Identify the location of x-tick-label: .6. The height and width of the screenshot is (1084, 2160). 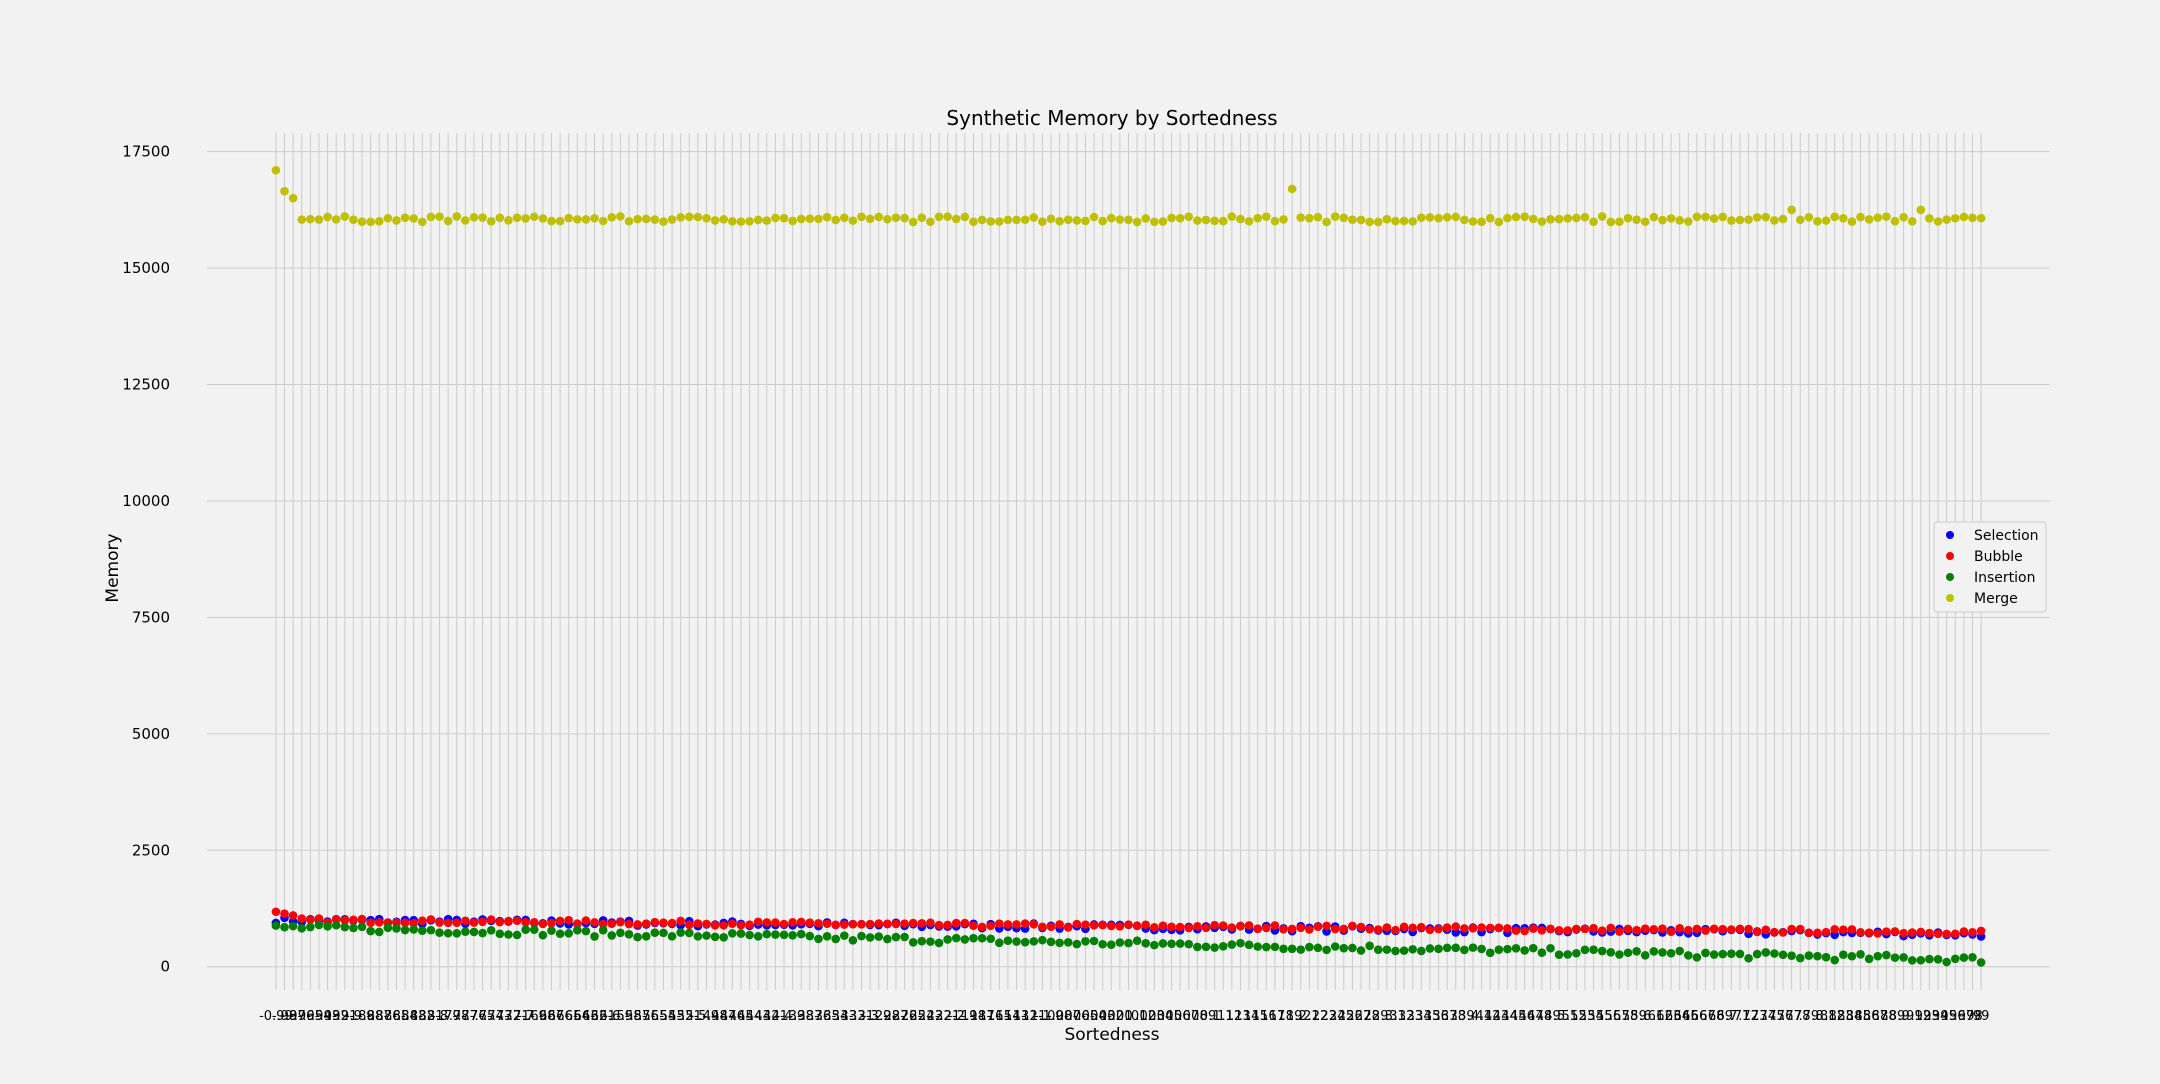
(1645, 1016).